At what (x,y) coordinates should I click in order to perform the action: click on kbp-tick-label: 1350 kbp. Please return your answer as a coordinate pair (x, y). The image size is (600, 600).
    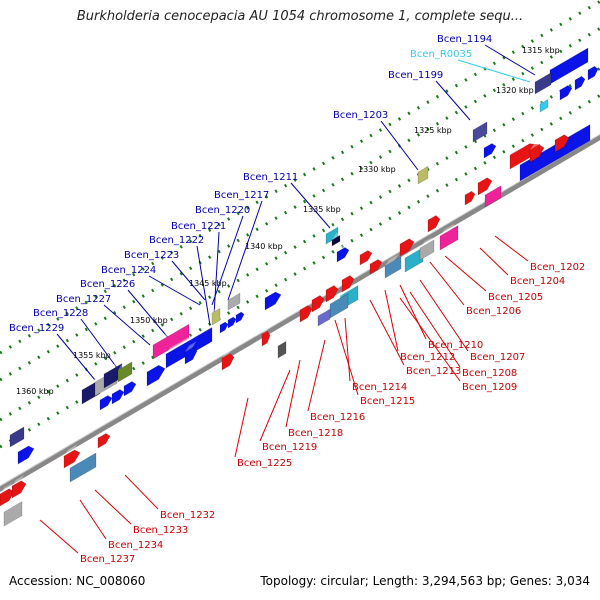
    Looking at the image, I should click on (149, 320).